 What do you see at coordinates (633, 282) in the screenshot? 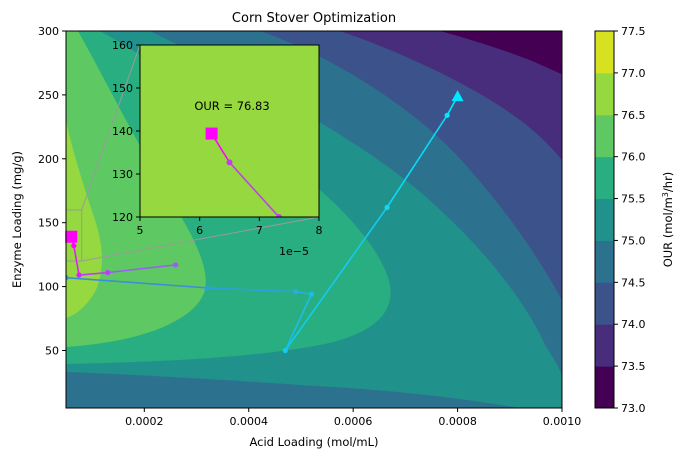
I see `colorbar-tick-label: 74.5` at bounding box center [633, 282].